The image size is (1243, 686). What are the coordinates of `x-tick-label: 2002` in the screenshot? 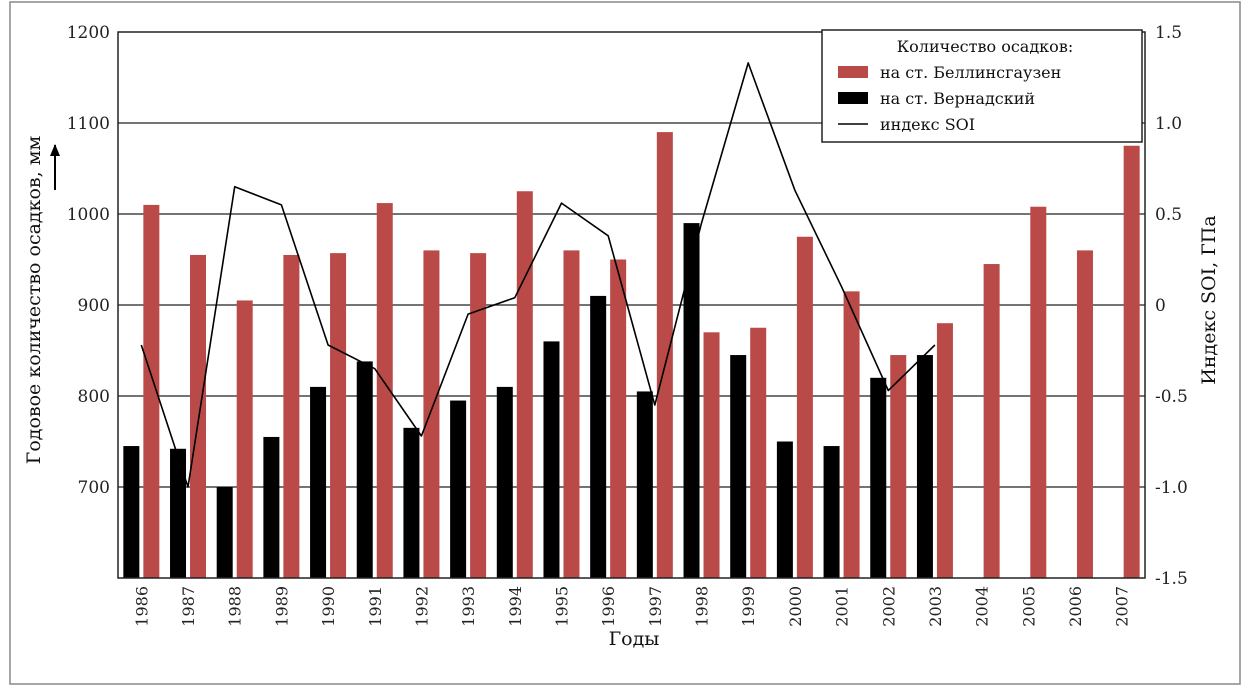 It's located at (888, 606).